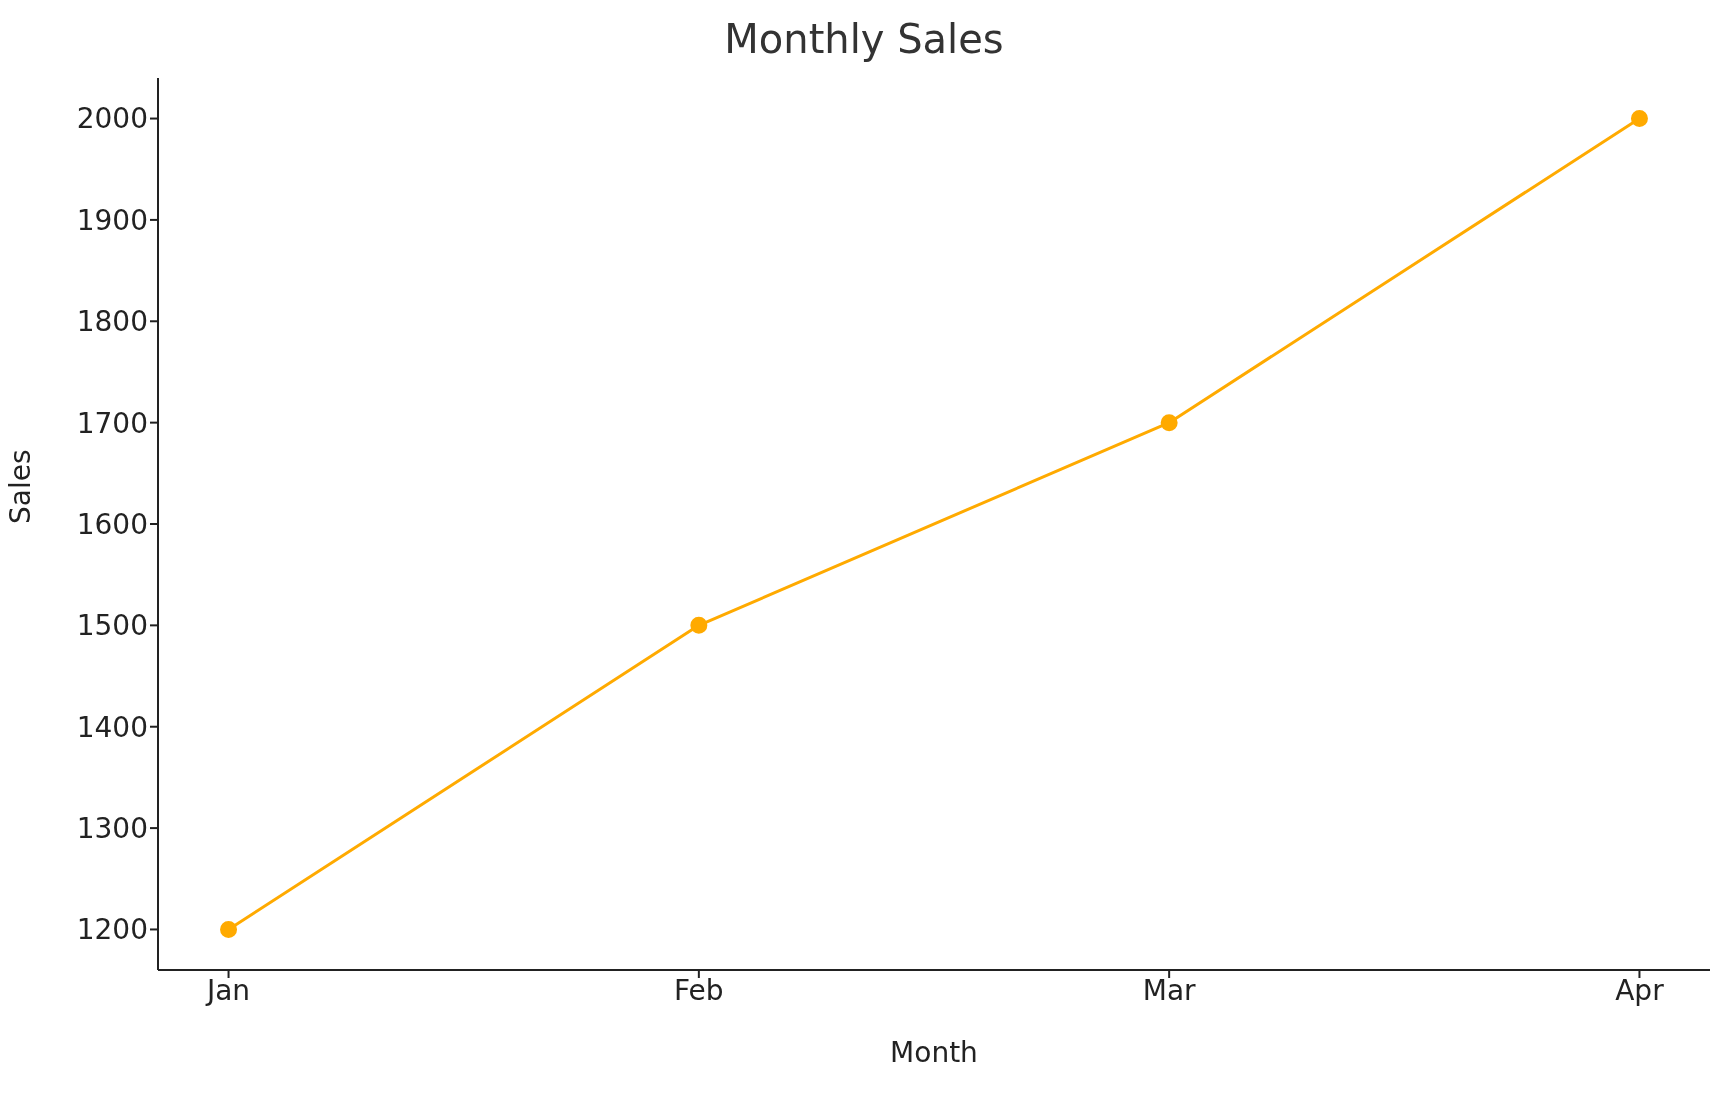 This screenshot has height=1101, width=1728. What do you see at coordinates (20, 486) in the screenshot?
I see `y-axis-title: Sales` at bounding box center [20, 486].